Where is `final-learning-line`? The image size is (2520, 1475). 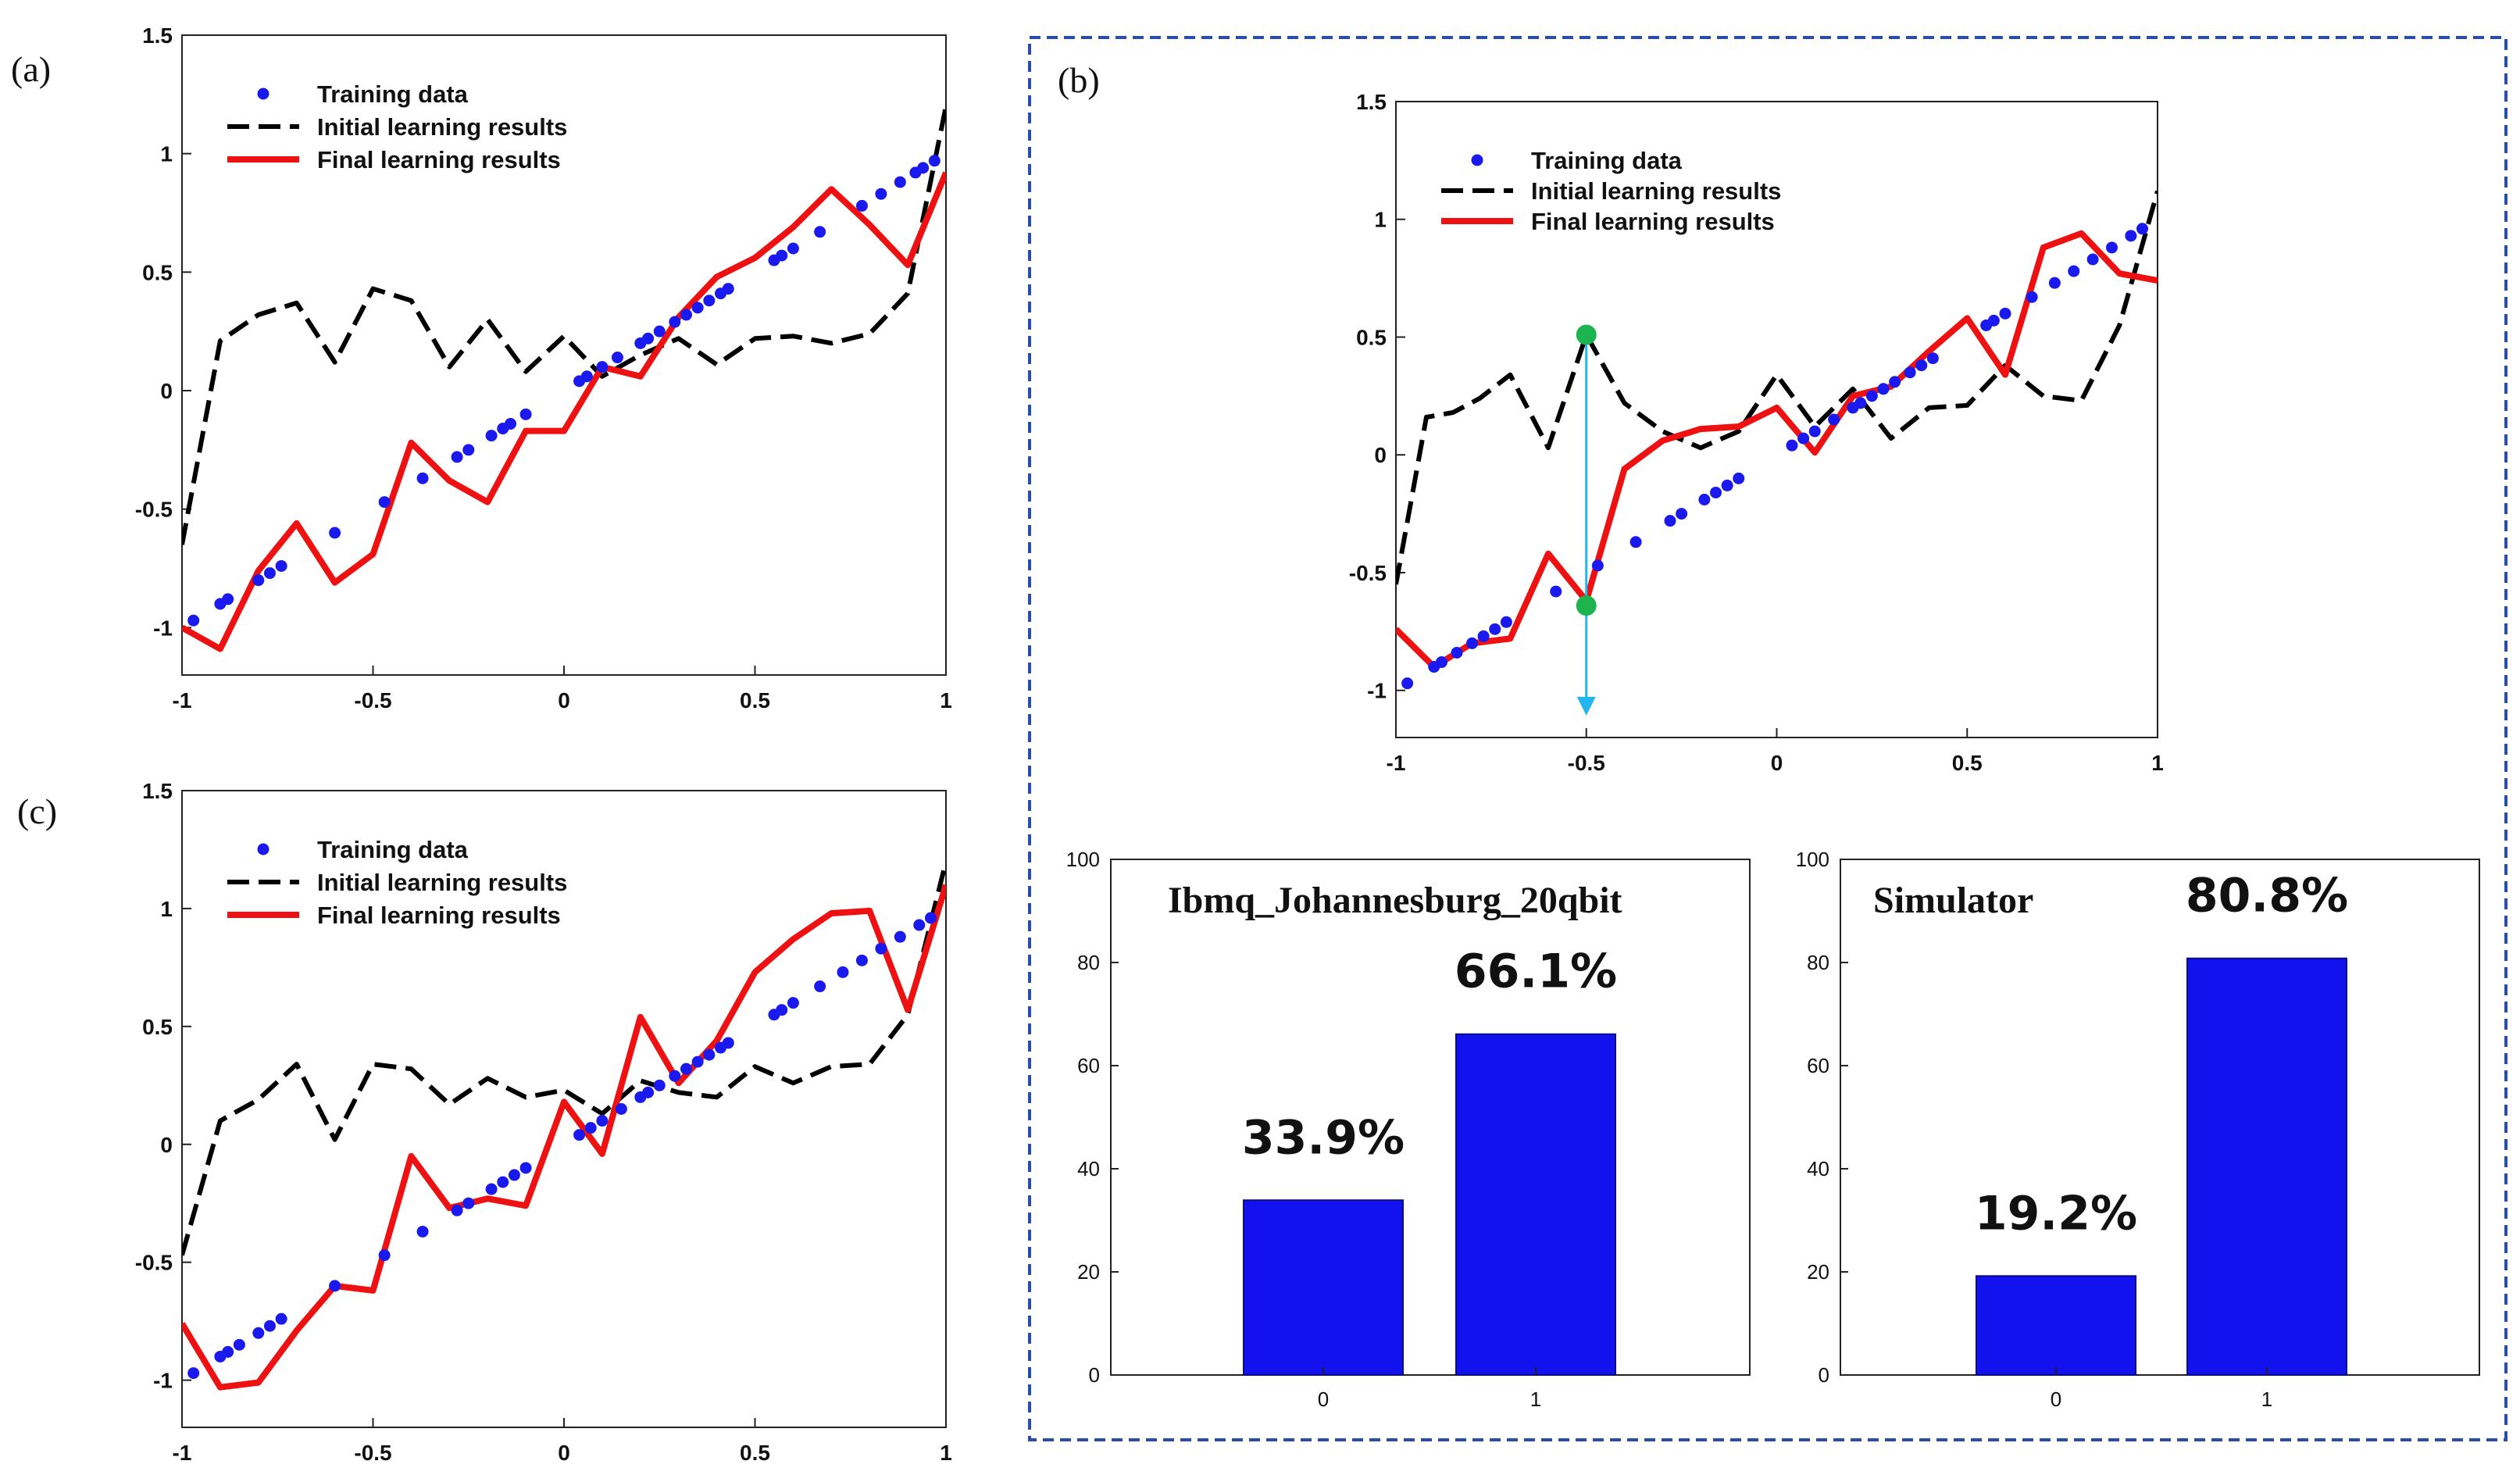
final-learning-line is located at coordinates (564, 411).